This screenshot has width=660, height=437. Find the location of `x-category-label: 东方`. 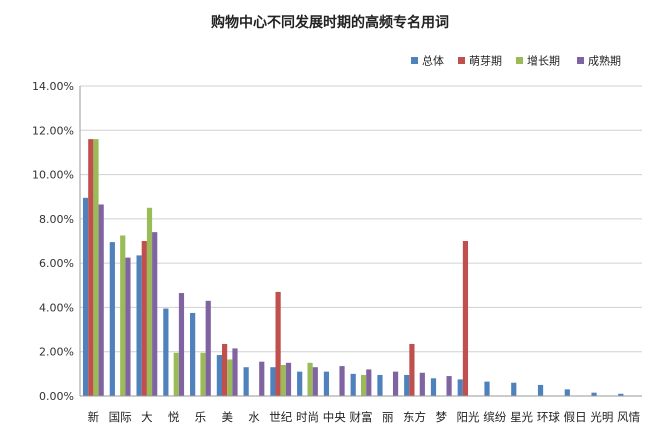

x-category-label: 东方 is located at coordinates (414, 417).